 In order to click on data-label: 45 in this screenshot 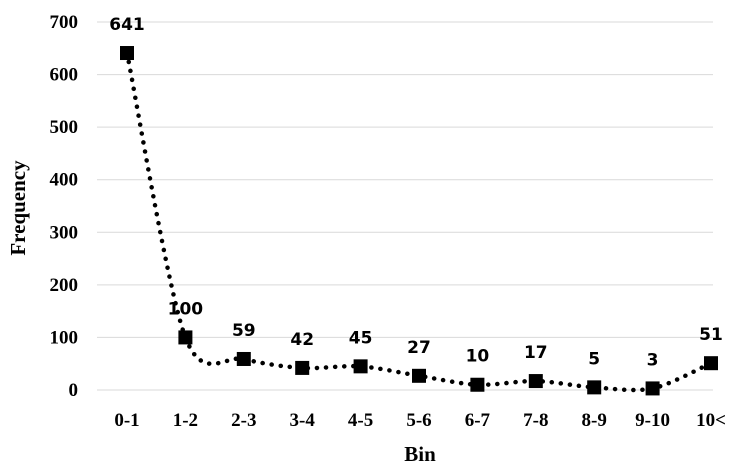, I will do `click(361, 338)`.